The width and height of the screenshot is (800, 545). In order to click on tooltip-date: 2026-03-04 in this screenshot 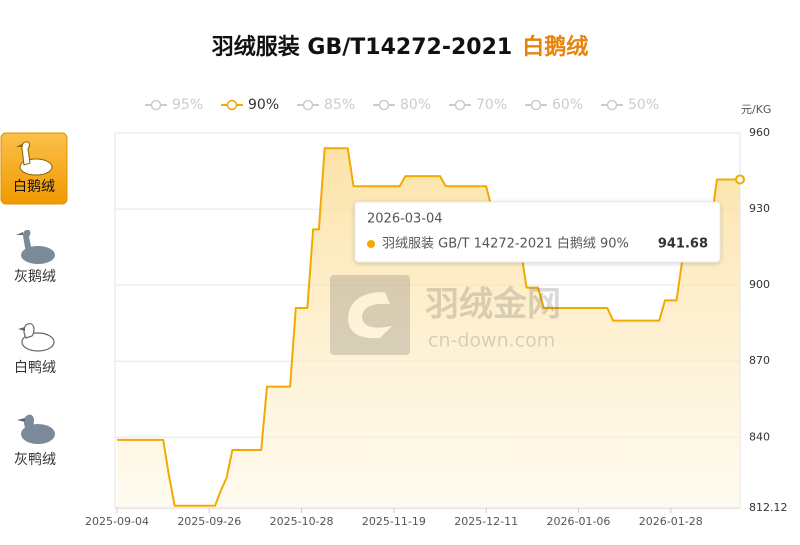, I will do `click(405, 219)`.